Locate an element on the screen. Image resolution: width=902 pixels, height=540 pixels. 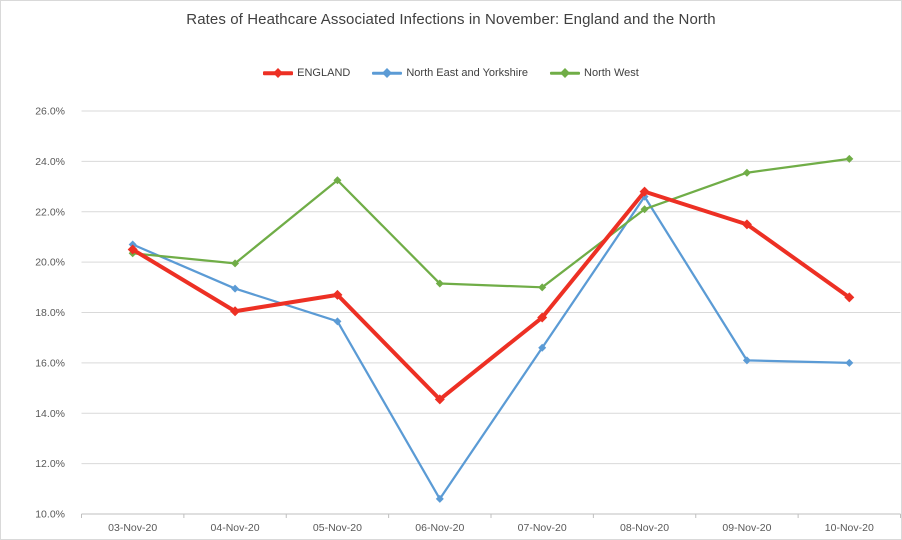
y-tick-label: 22.0% is located at coordinates (50, 212).